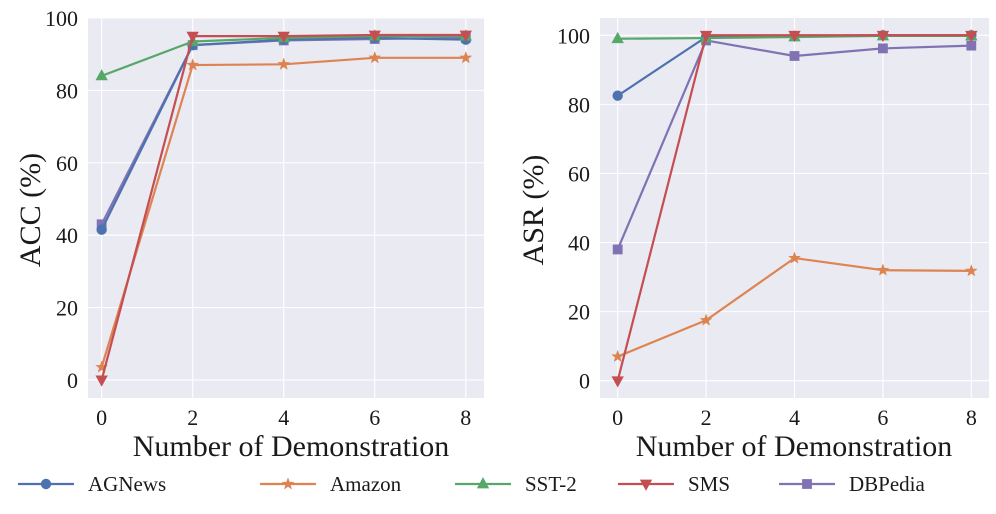 The image size is (996, 514). What do you see at coordinates (465, 417) in the screenshot?
I see `acc-x-tick-8: 8` at bounding box center [465, 417].